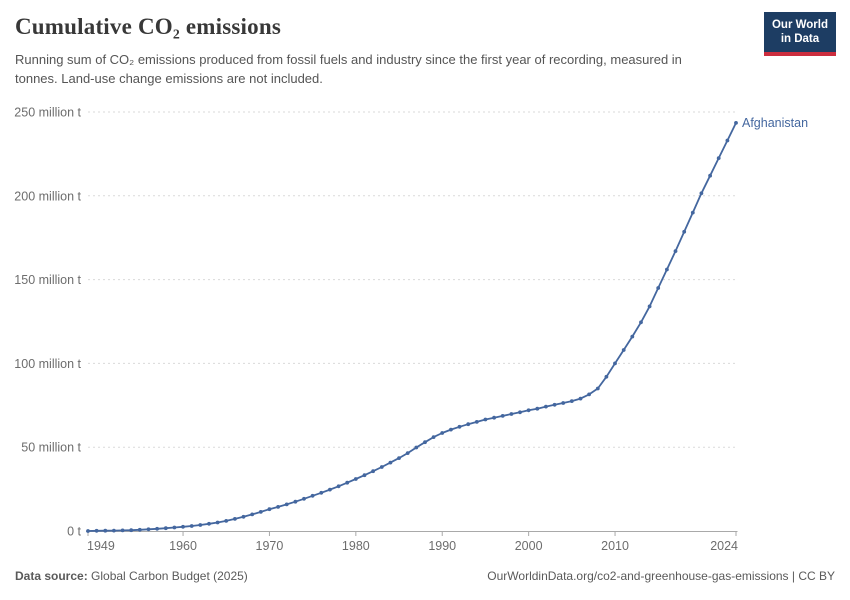 The image size is (850, 600). What do you see at coordinates (529, 546) in the screenshot?
I see `x-axis-label: 2000` at bounding box center [529, 546].